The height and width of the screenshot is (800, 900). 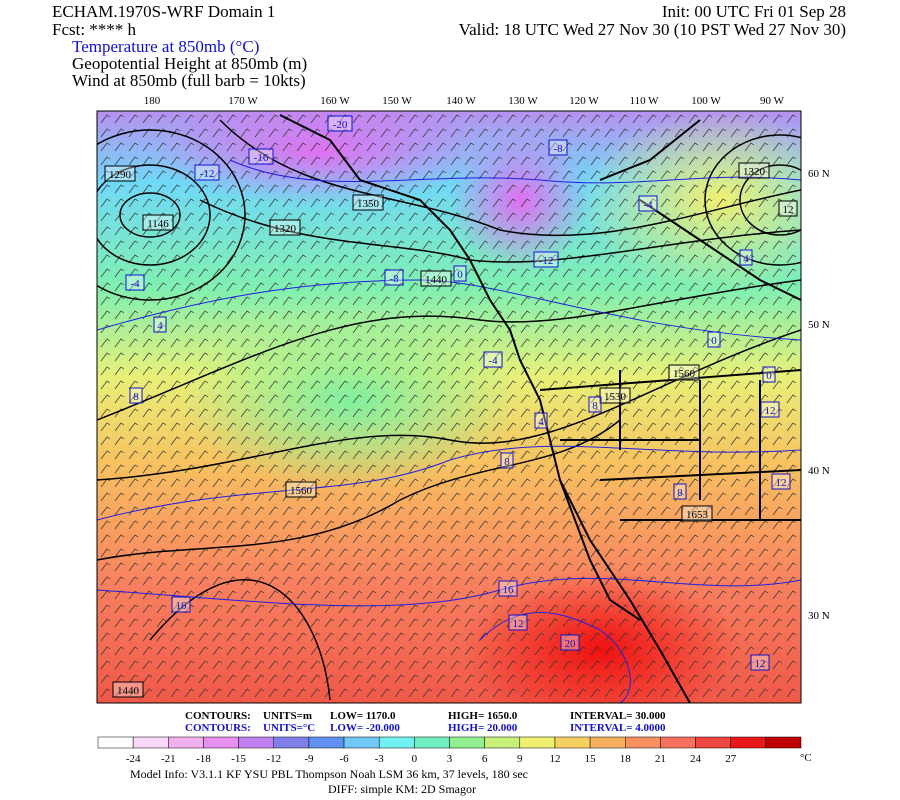 I want to click on colorbar-label: -12, so click(x=273, y=759).